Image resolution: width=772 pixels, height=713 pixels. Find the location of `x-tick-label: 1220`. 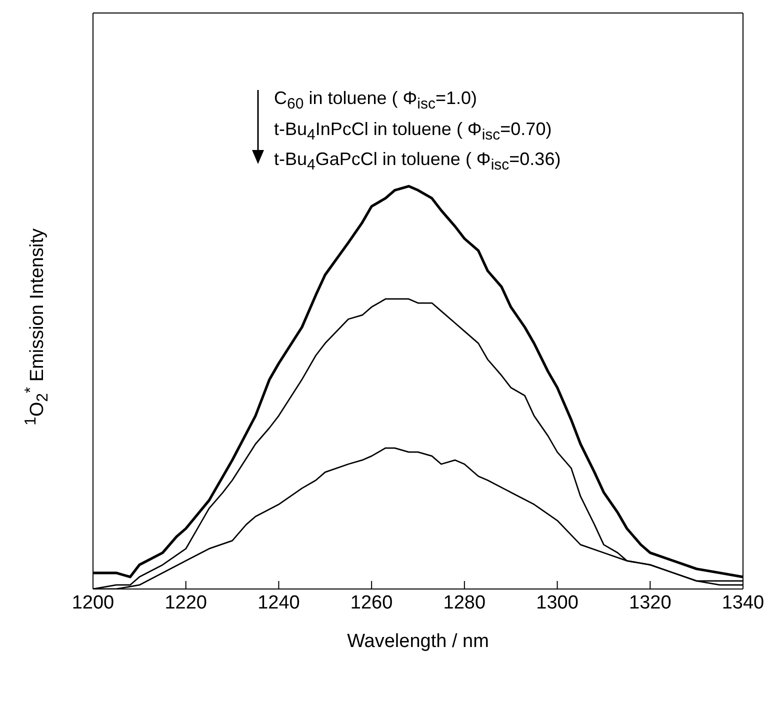

x-tick-label: 1220 is located at coordinates (185, 603).